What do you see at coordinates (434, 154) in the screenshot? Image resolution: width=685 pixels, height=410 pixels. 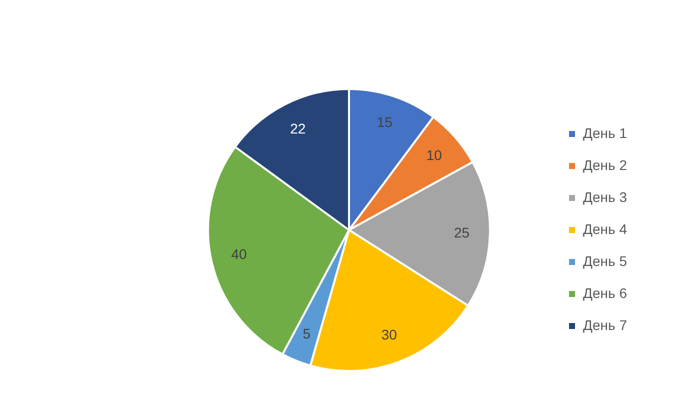 I see `data-label: 10` at bounding box center [434, 154].